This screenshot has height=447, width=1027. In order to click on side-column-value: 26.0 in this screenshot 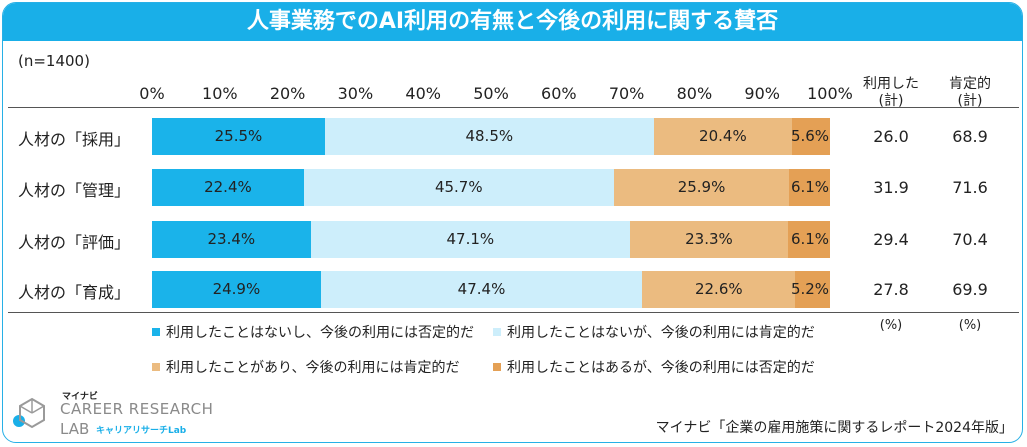, I will do `click(891, 136)`.